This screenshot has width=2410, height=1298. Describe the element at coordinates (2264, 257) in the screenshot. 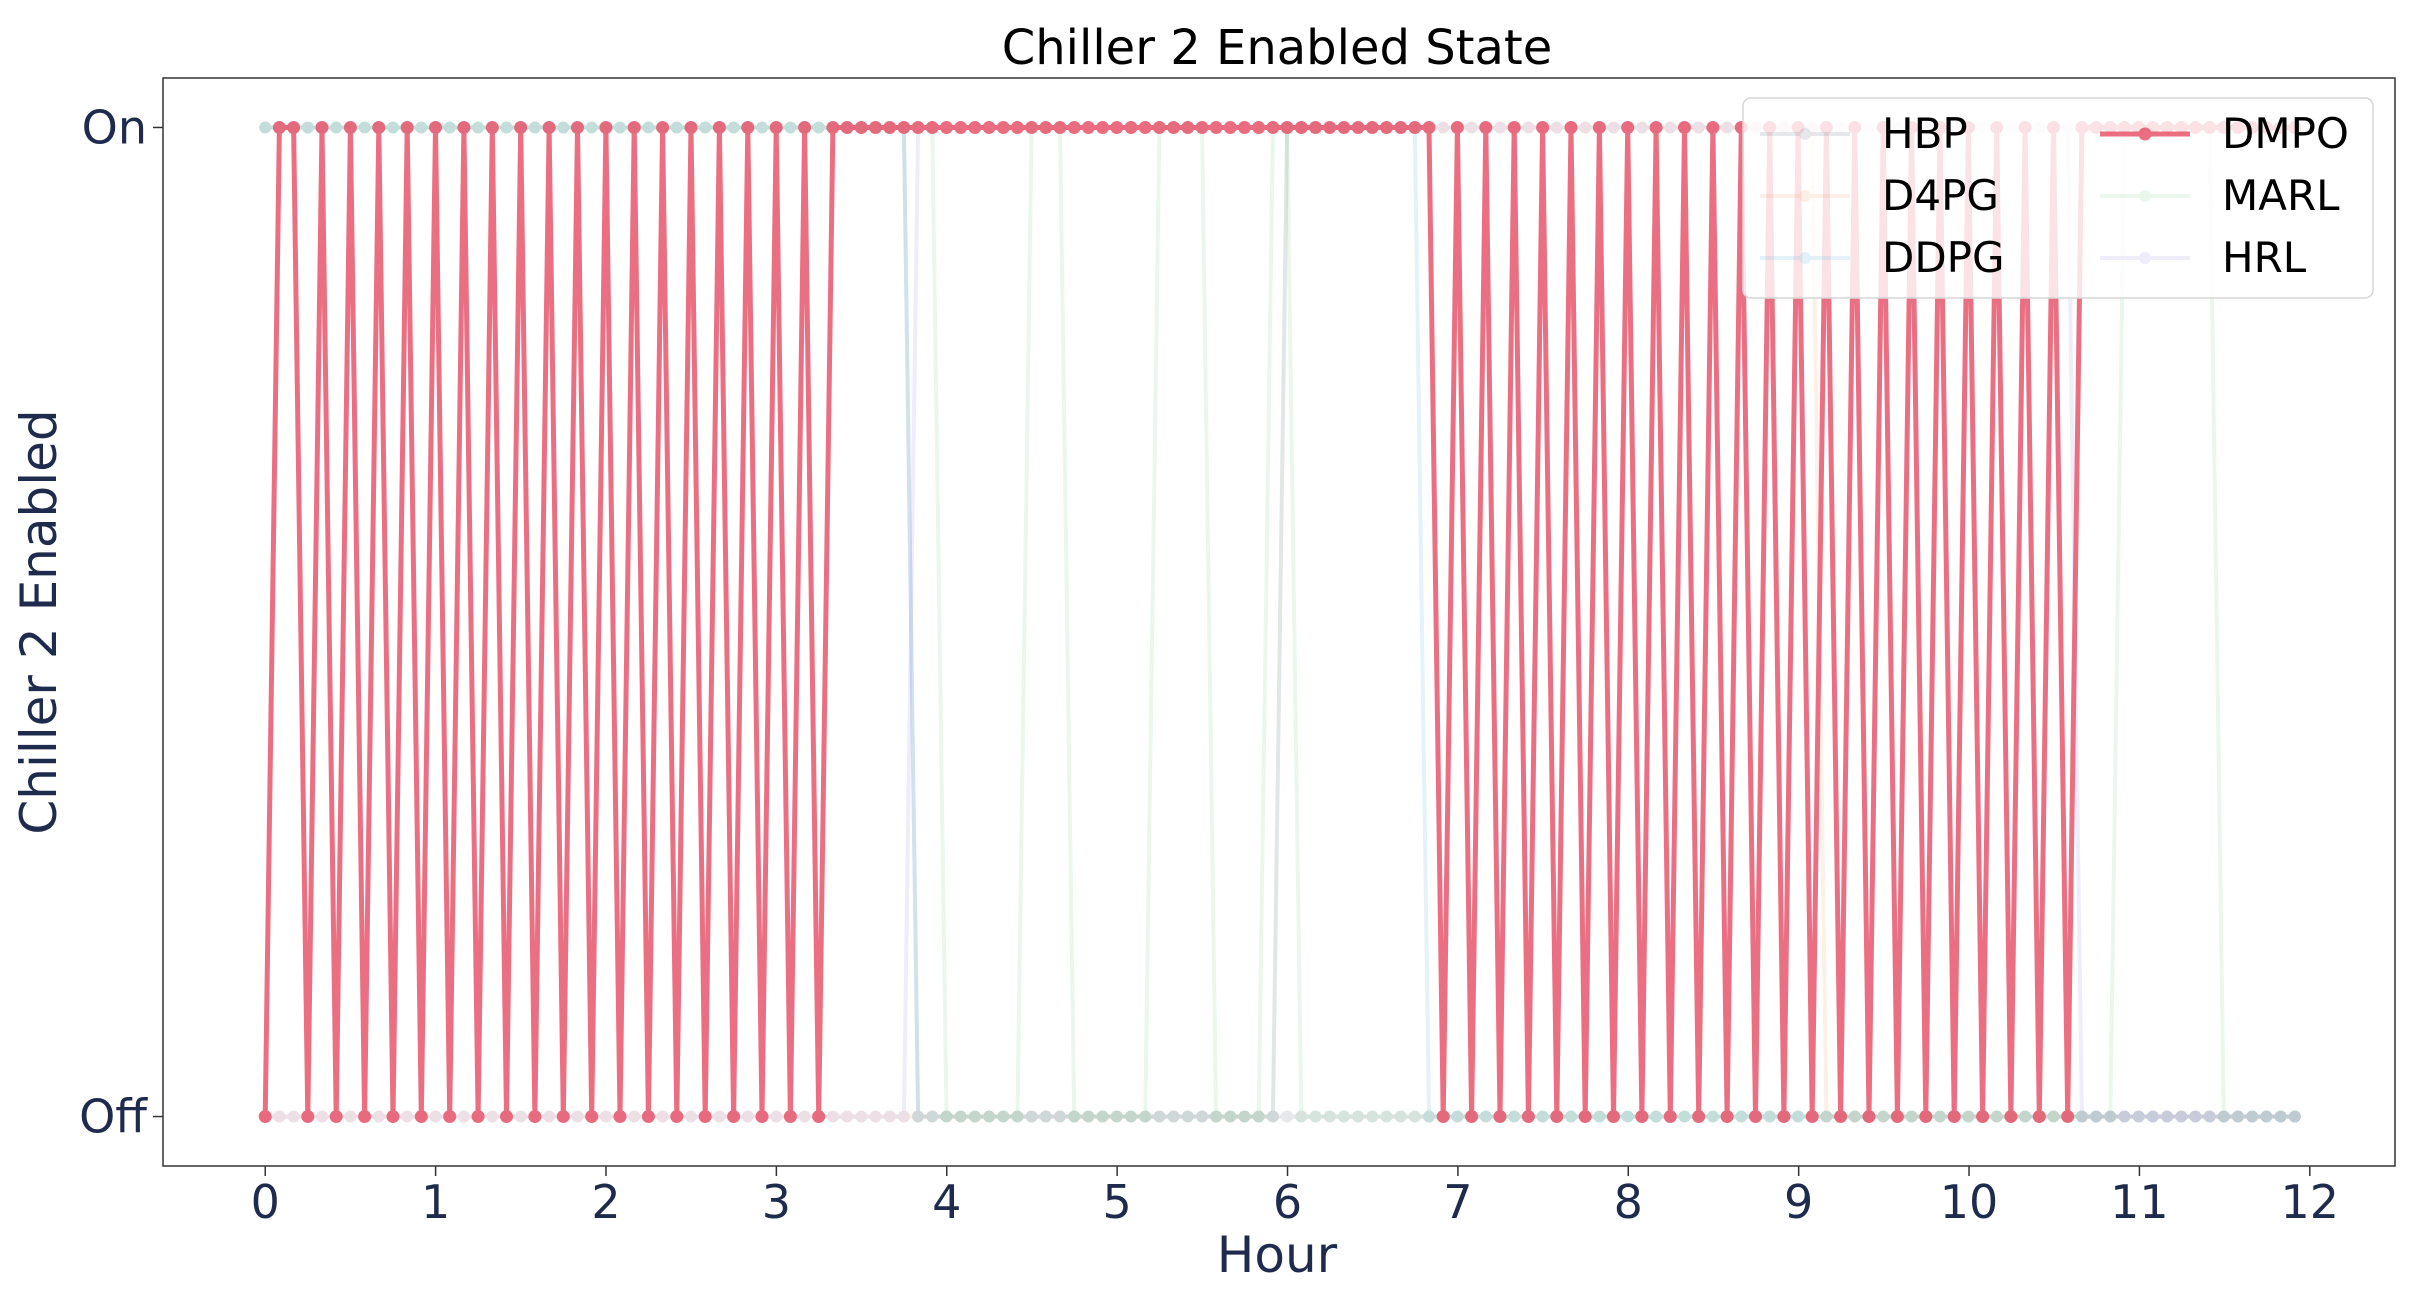

I see `legend-label: HRL` at that location.